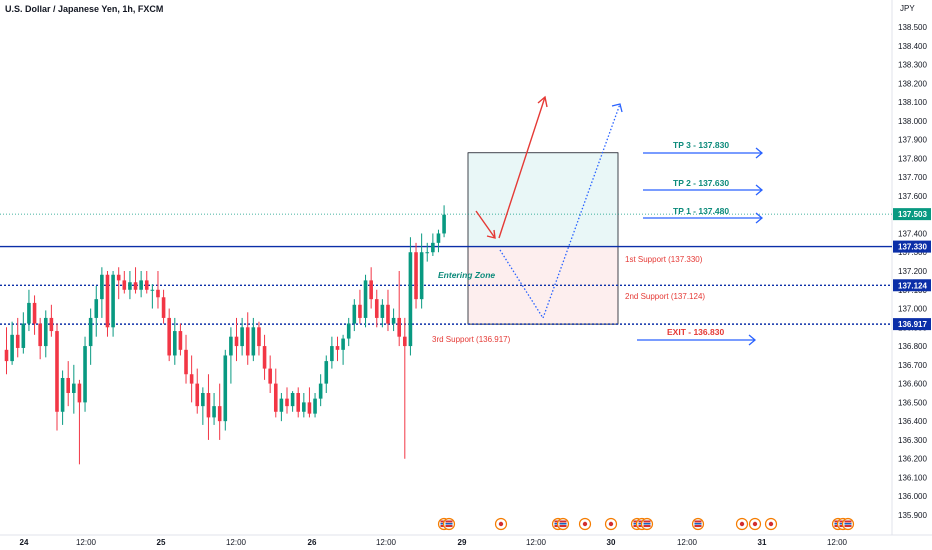 The image size is (932, 550). I want to click on y-tick-label: 136.400, so click(912, 421).